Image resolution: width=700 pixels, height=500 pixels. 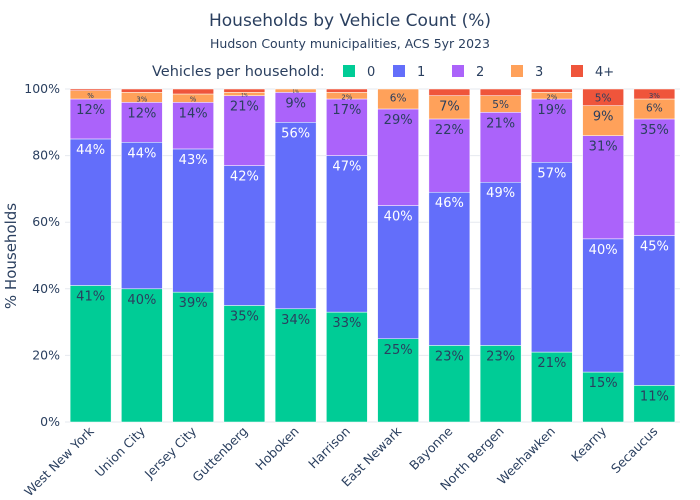 What do you see at coordinates (654, 247) in the screenshot?
I see `bar-label: 45%` at bounding box center [654, 247].